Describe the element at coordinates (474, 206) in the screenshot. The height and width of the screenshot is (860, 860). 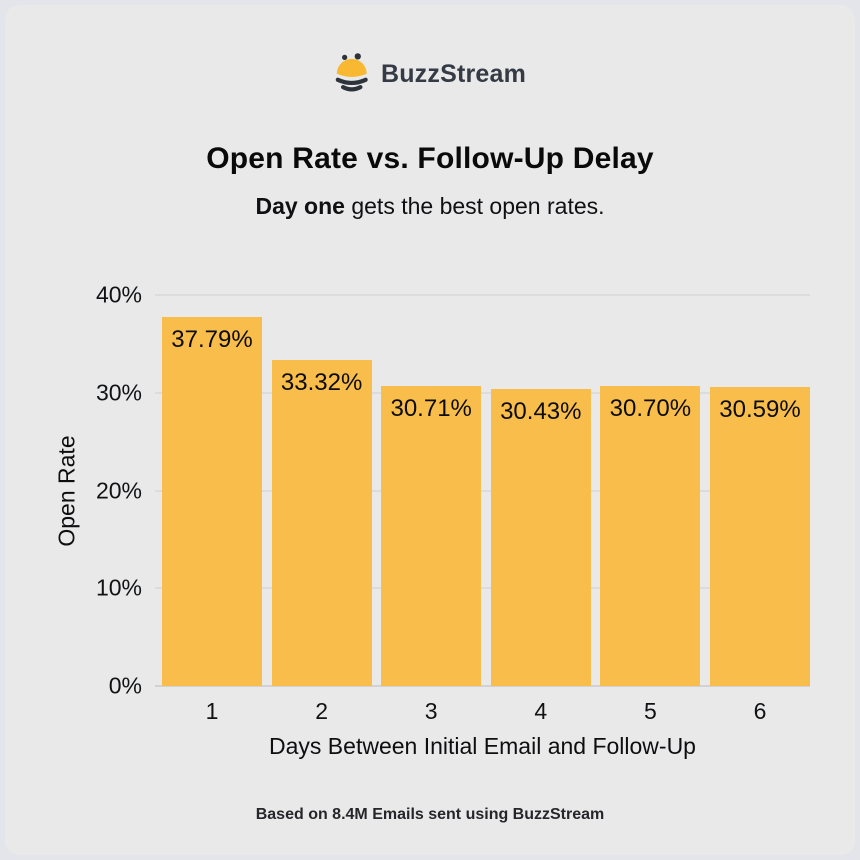
I see `subtitle-rest: gets the best open rates.` at that location.